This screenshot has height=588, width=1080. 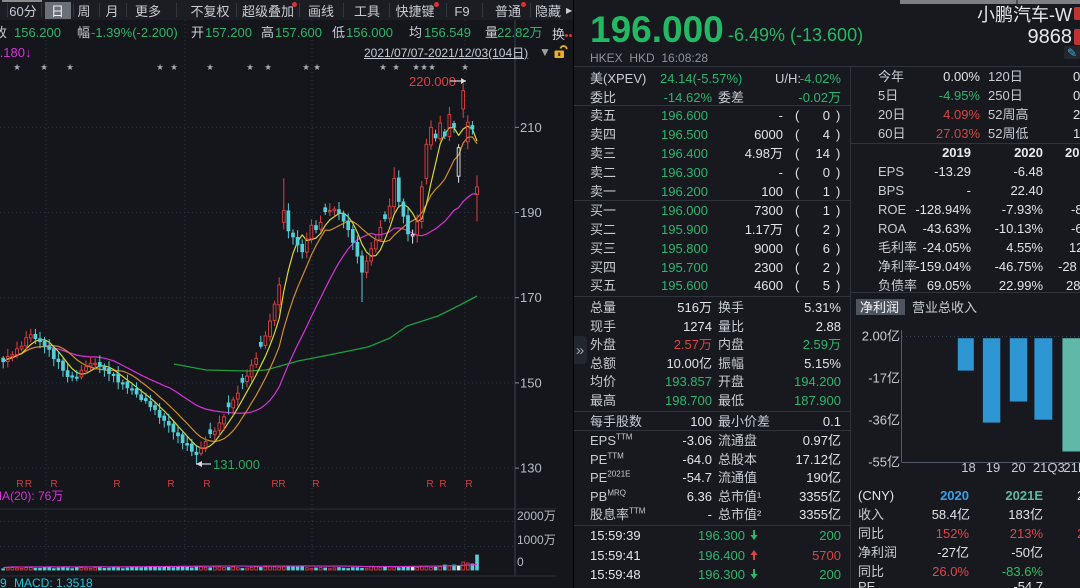 I want to click on svg-text: 19, so click(x=993, y=467).